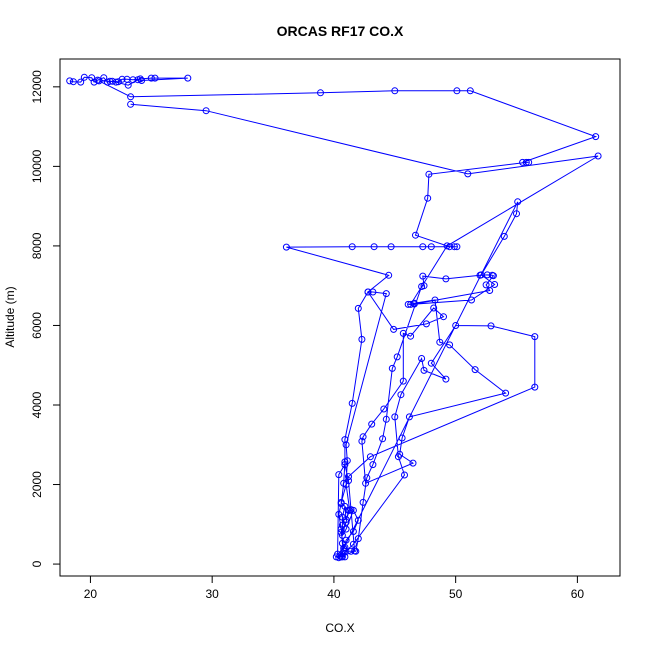 This screenshot has height=650, width=650. What do you see at coordinates (340, 31) in the screenshot?
I see `chart-title: ORCAS RF17 CO.X` at bounding box center [340, 31].